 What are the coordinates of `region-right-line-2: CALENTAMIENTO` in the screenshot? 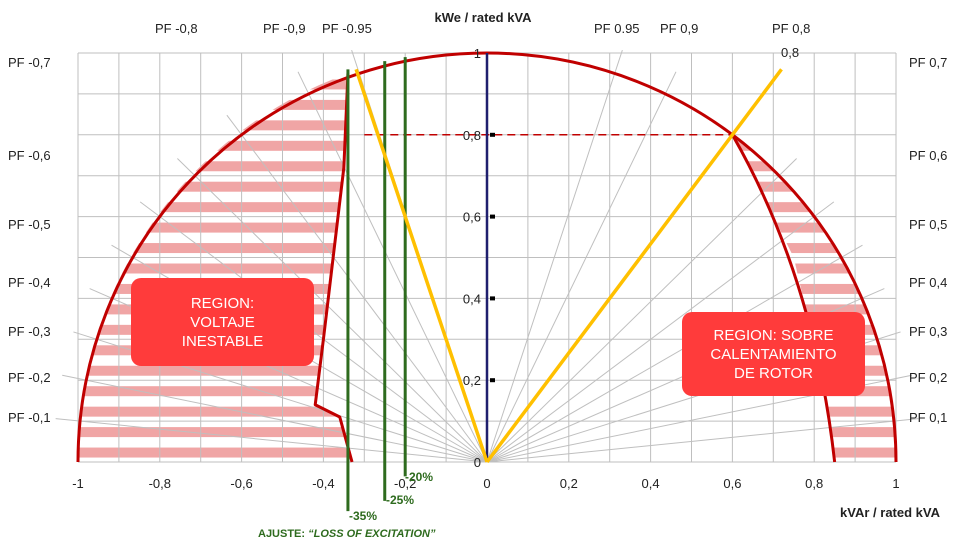 It's located at (773, 354).